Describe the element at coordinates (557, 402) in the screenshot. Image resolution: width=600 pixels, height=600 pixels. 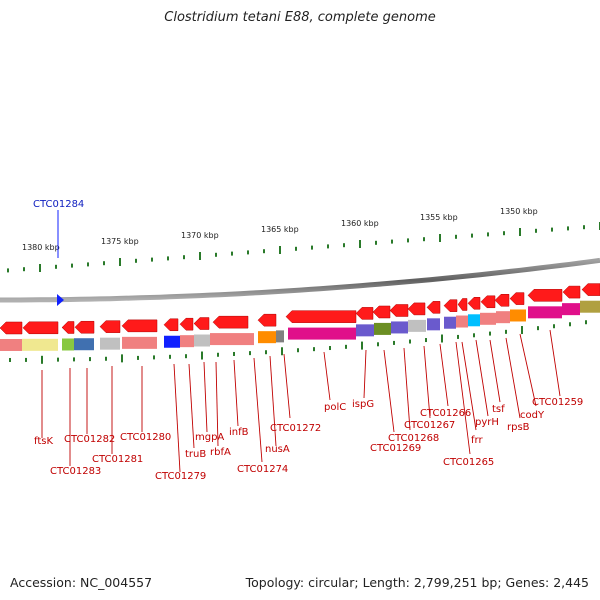
I see `gene-label: CTC01259` at that location.